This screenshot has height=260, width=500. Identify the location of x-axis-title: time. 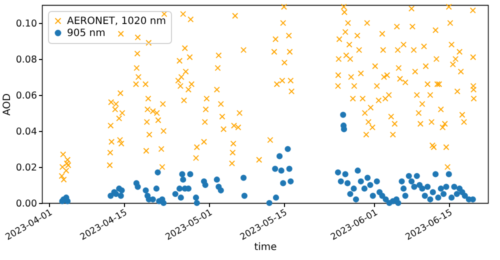
(265, 247).